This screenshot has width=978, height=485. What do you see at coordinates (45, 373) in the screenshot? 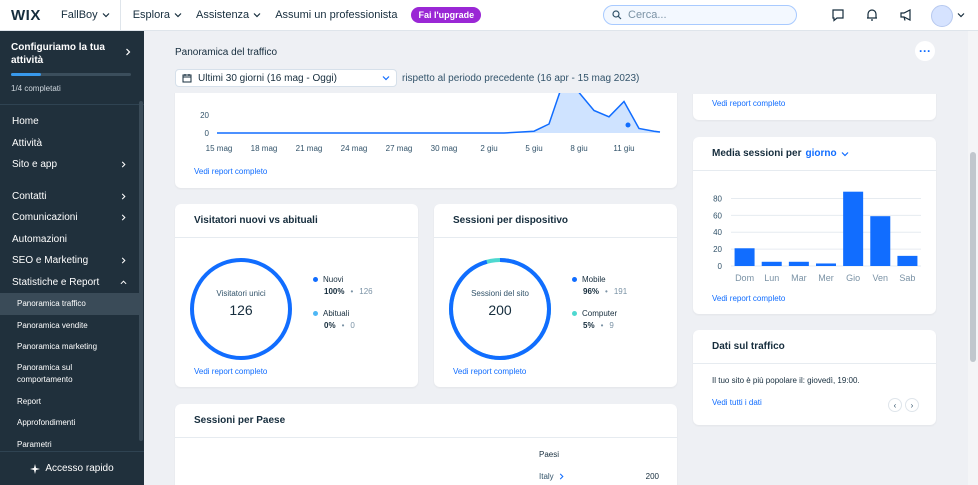
I see `sidebar-subitem-behavior: Panoramica sul comportamento` at bounding box center [45, 373].